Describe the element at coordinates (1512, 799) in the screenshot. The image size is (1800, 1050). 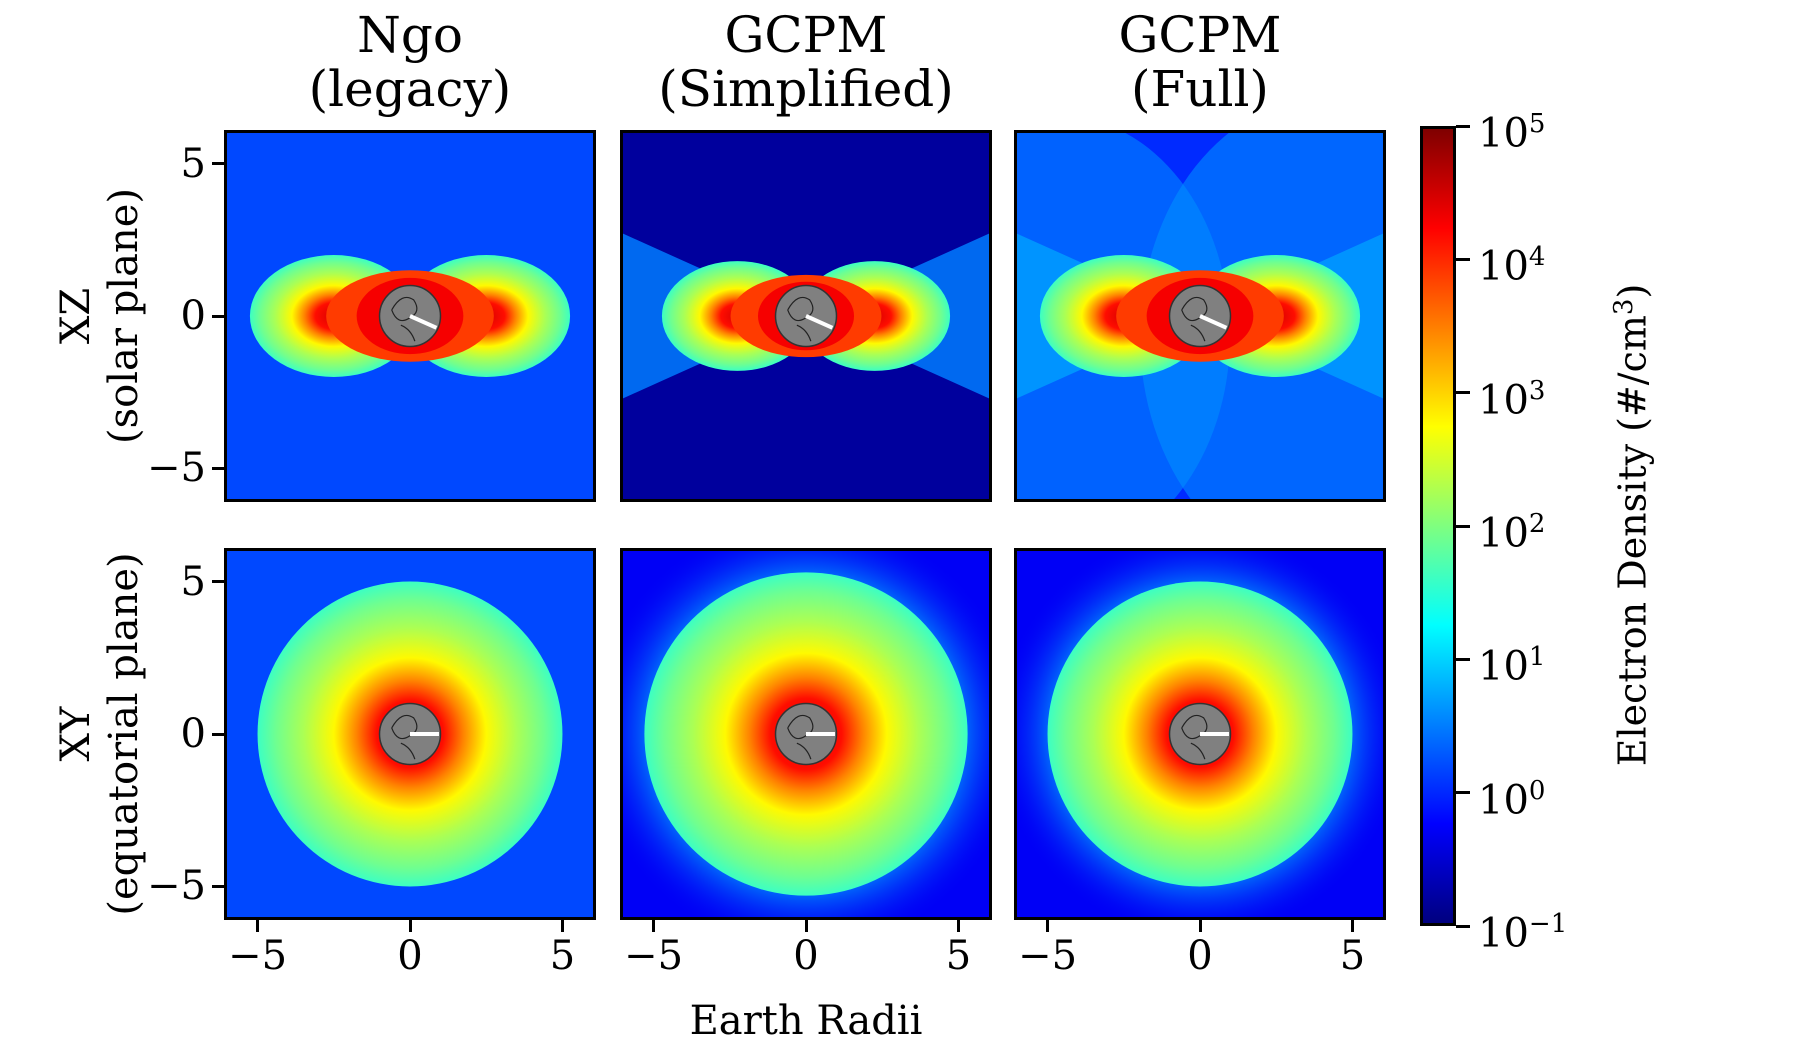
I see `colorbar-tick-label: 10⁰` at that location.